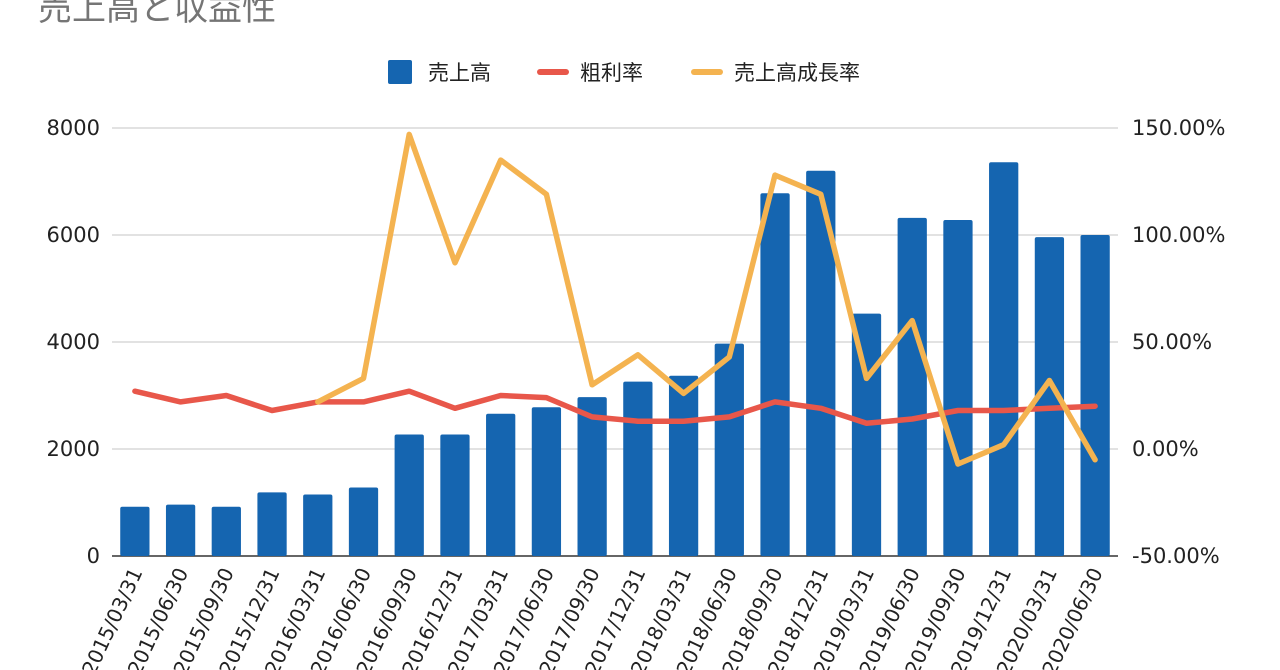 The height and width of the screenshot is (670, 1280). I want to click on legend: 売上高 粗利率 売上高成長率, so click(624, 72).